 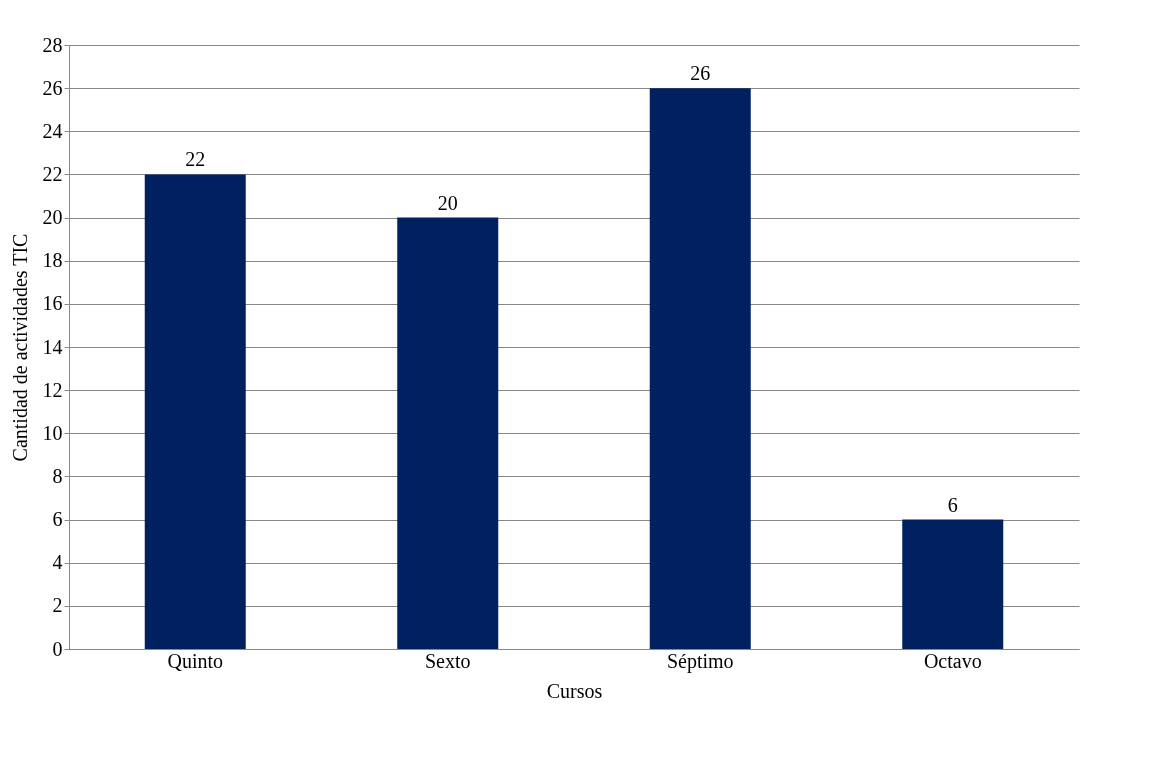 I want to click on y-tick-label: 16, so click(x=52, y=303).